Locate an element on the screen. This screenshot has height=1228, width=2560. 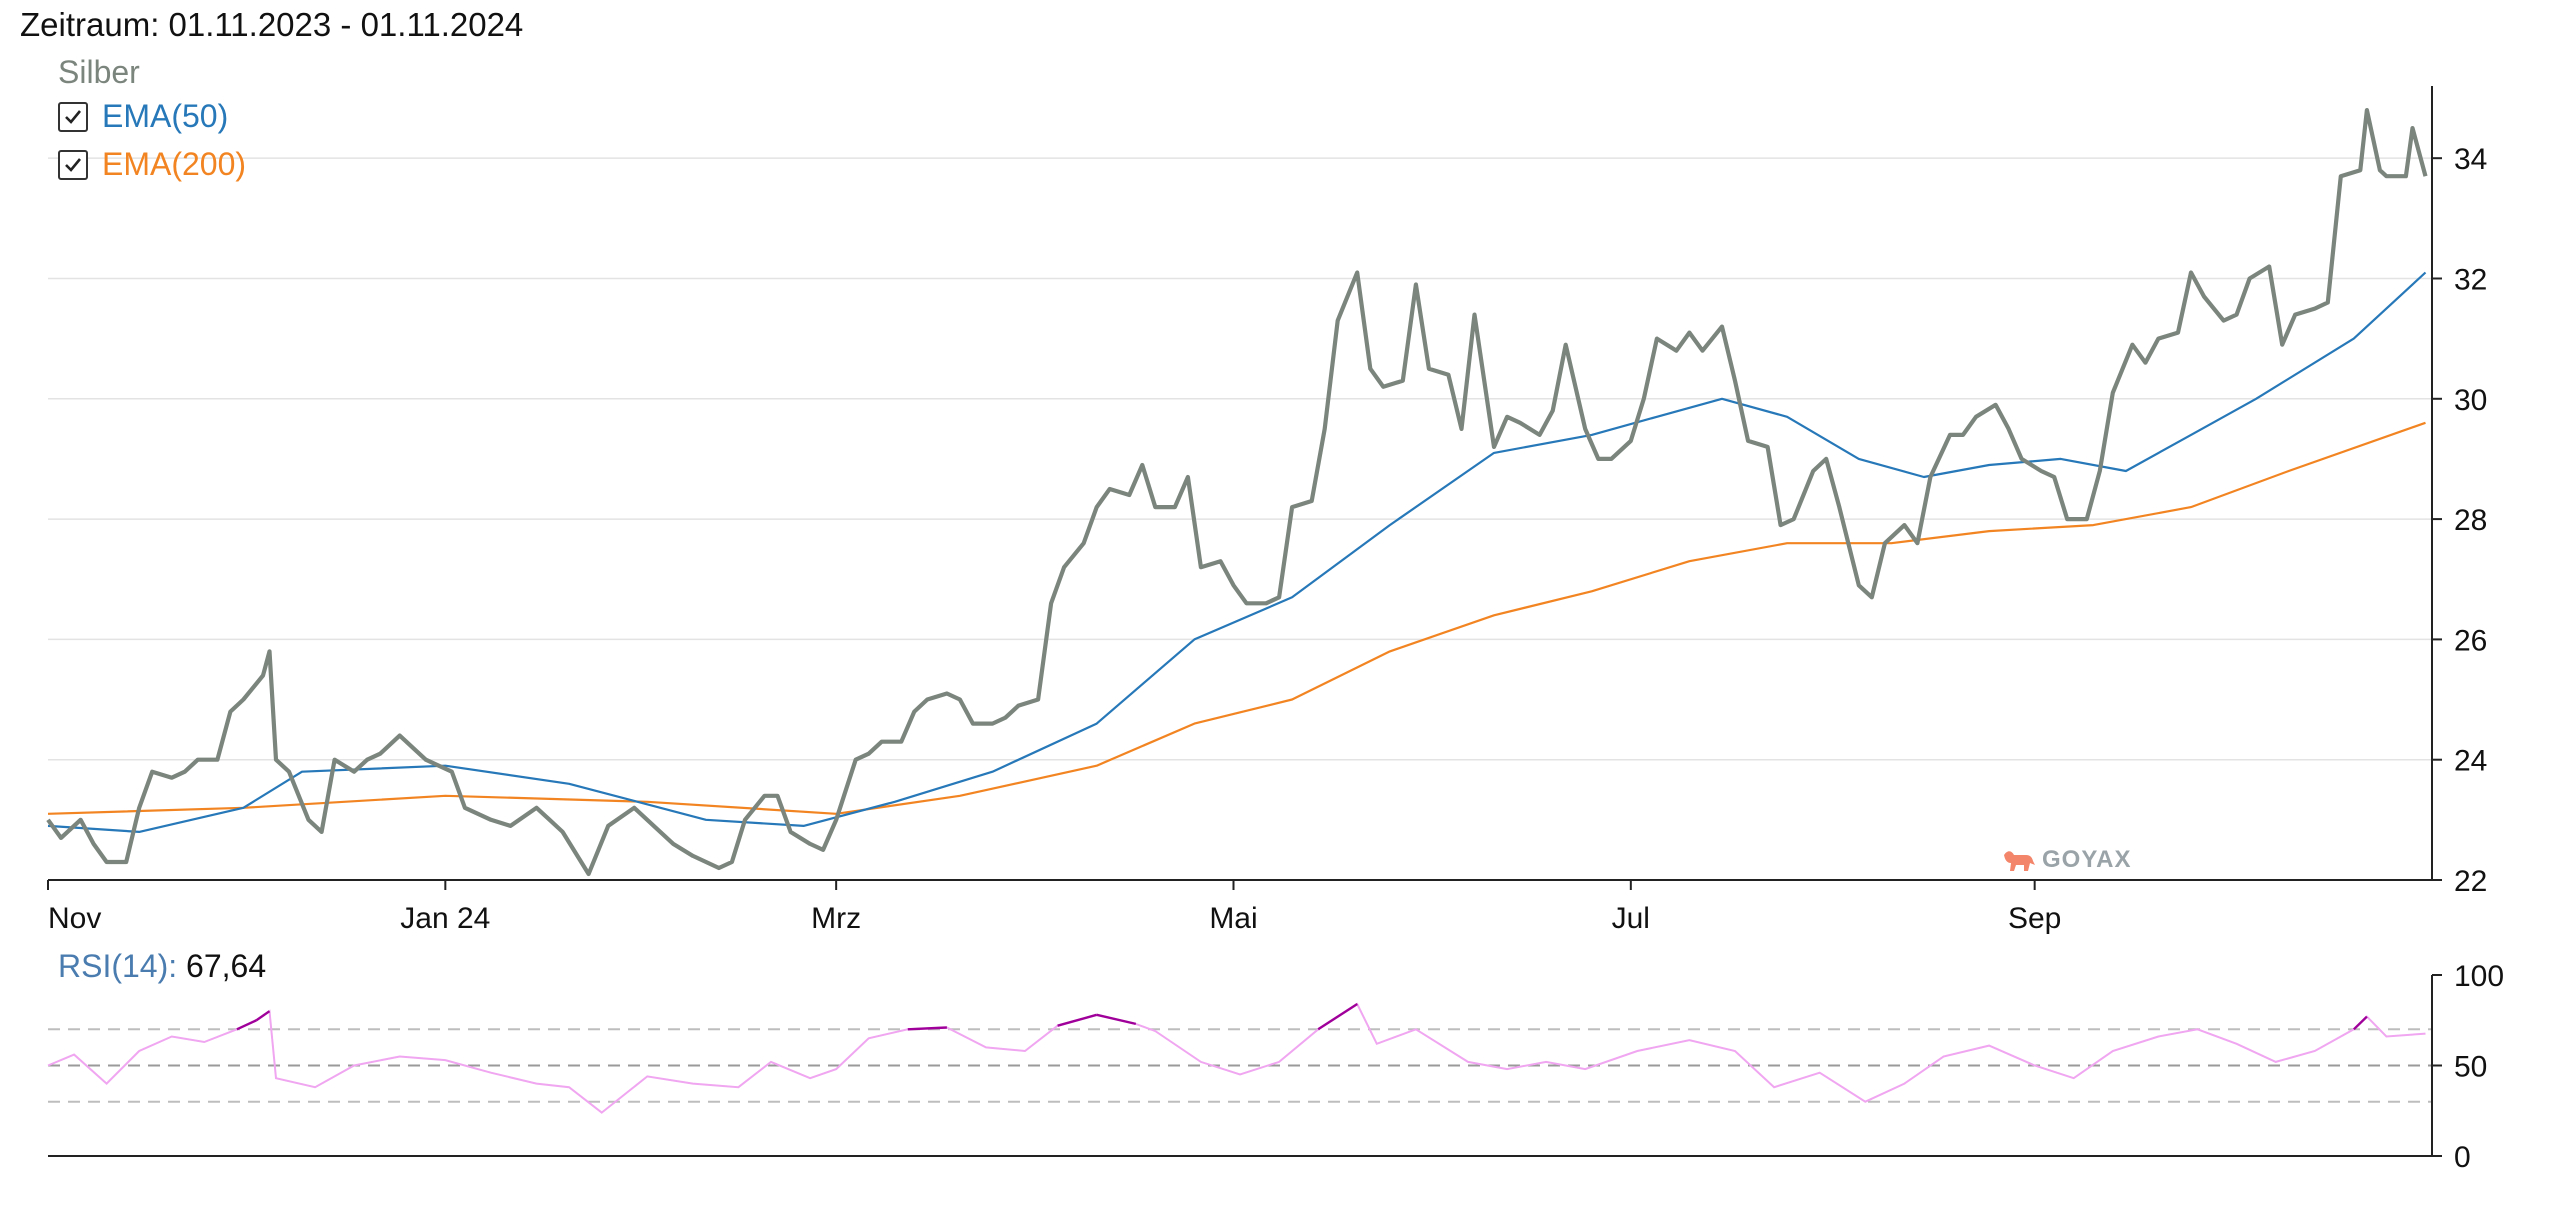
rsi-y-tick-label: 50 is located at coordinates (2470, 1067).